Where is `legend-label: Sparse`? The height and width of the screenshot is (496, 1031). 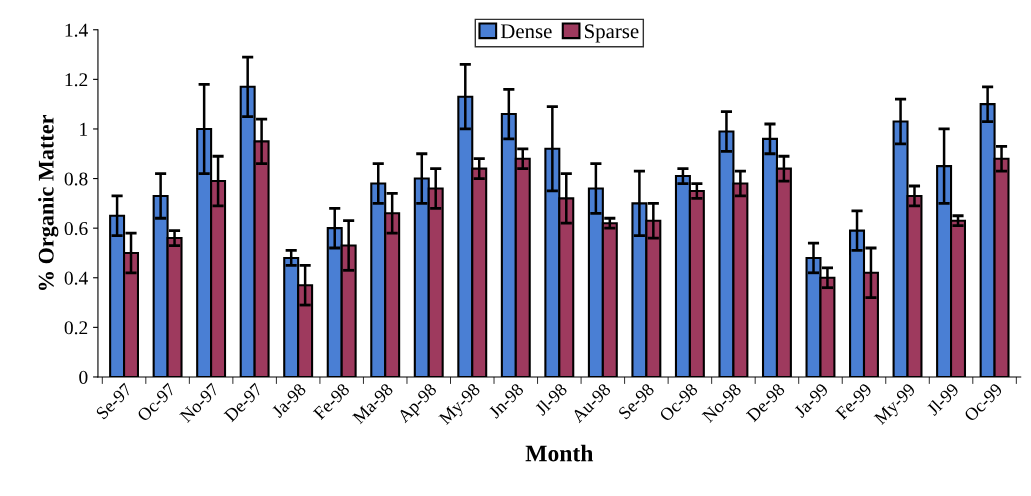 legend-label: Sparse is located at coordinates (612, 33).